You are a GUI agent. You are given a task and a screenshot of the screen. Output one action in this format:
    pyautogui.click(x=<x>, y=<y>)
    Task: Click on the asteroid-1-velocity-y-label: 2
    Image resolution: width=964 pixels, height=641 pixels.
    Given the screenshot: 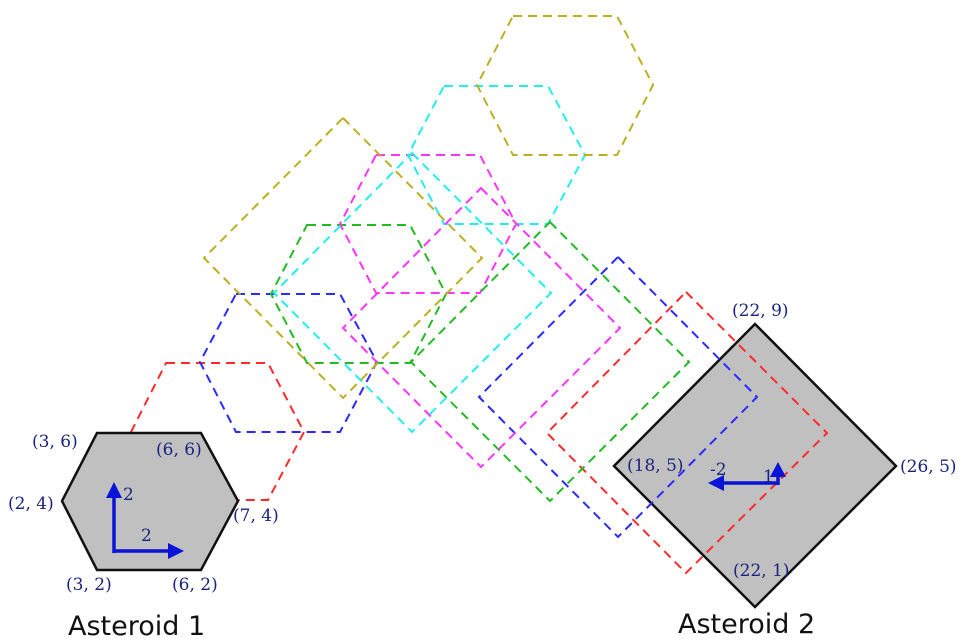 What is the action you would take?
    pyautogui.click(x=128, y=495)
    